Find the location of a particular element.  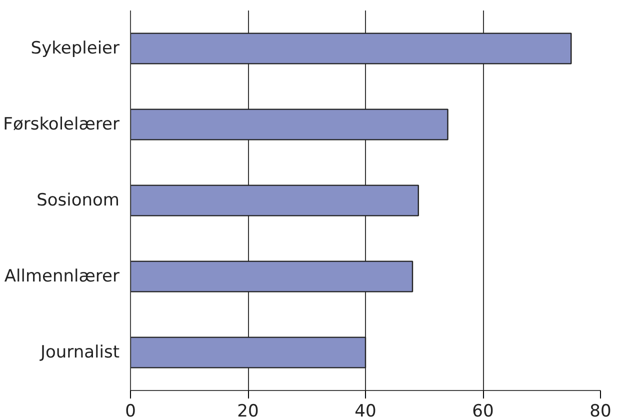

y-tick-label: Førskolelærer is located at coordinates (61, 124).